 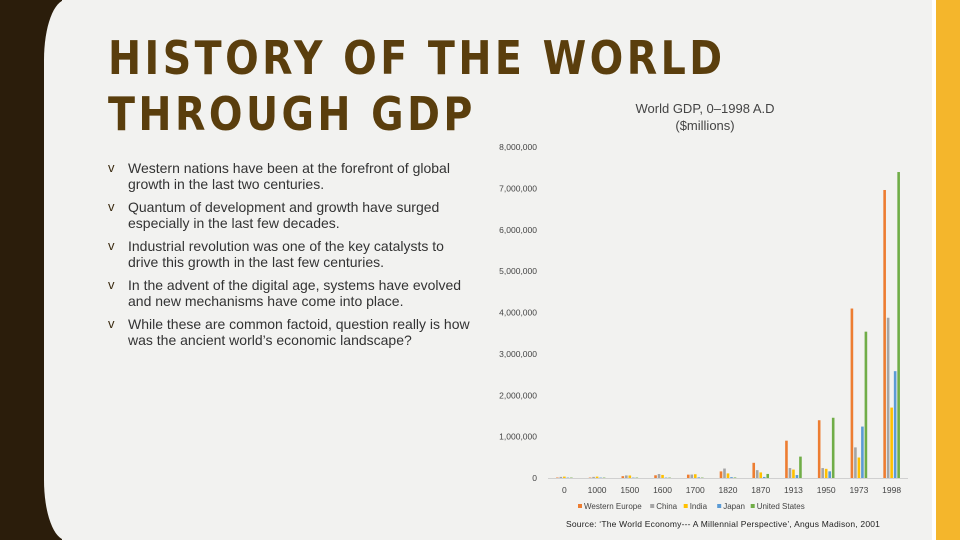 I want to click on legend-label: Japan, so click(x=734, y=506).